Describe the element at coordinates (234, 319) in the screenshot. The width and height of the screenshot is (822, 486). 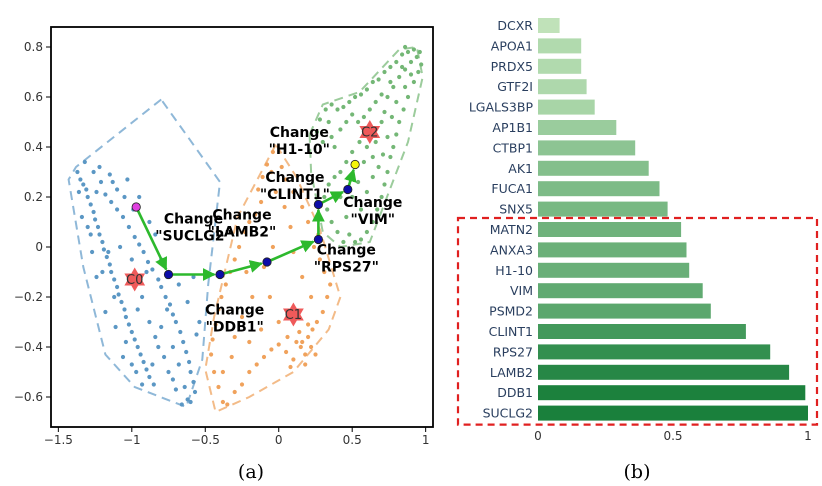
I see `step-label: Change"DDB1"` at that location.